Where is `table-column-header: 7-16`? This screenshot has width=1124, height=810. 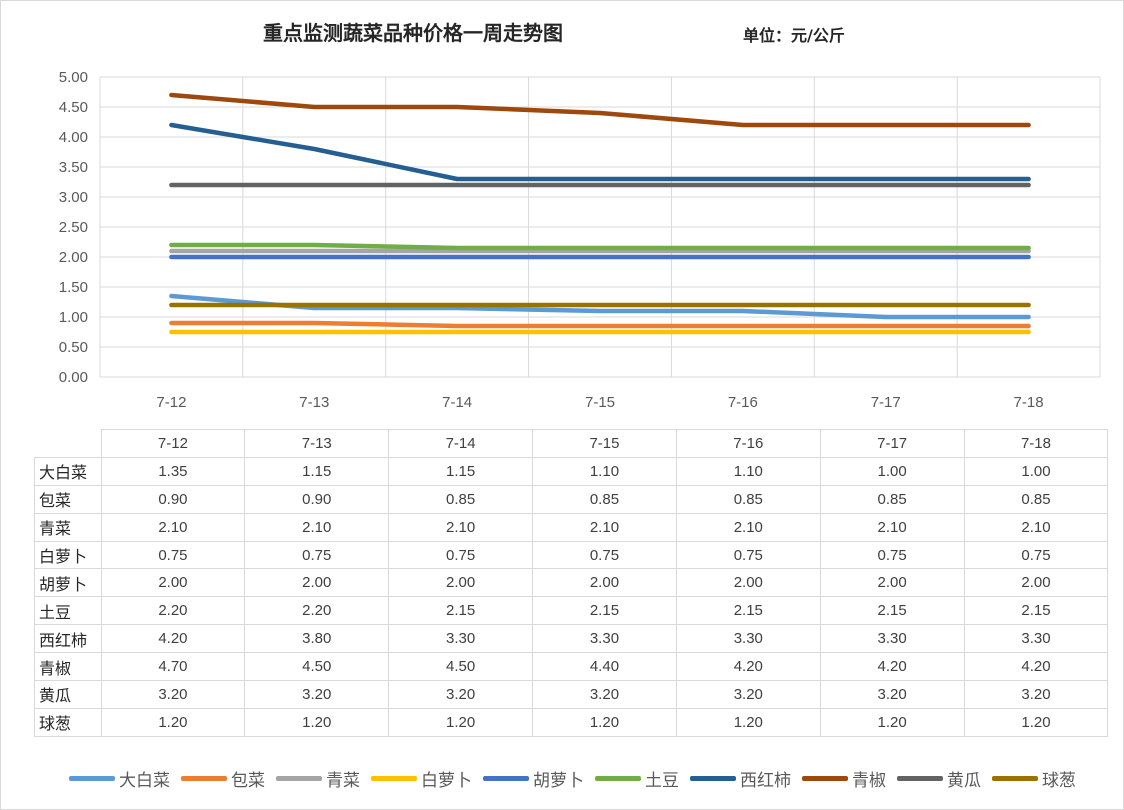
table-column-header: 7-16 is located at coordinates (748, 443).